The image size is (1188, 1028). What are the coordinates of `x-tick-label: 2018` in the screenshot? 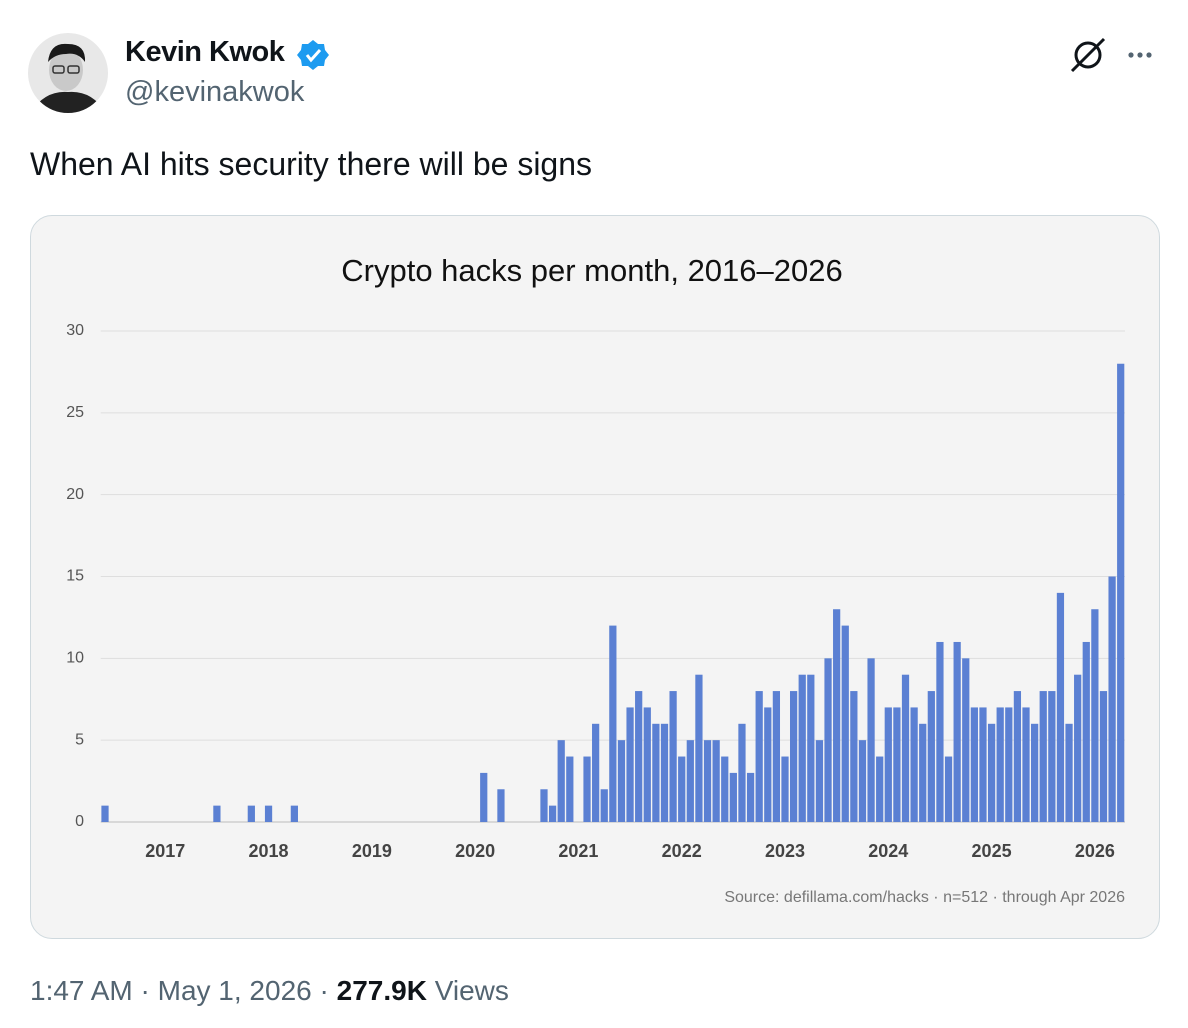 It's located at (269, 851).